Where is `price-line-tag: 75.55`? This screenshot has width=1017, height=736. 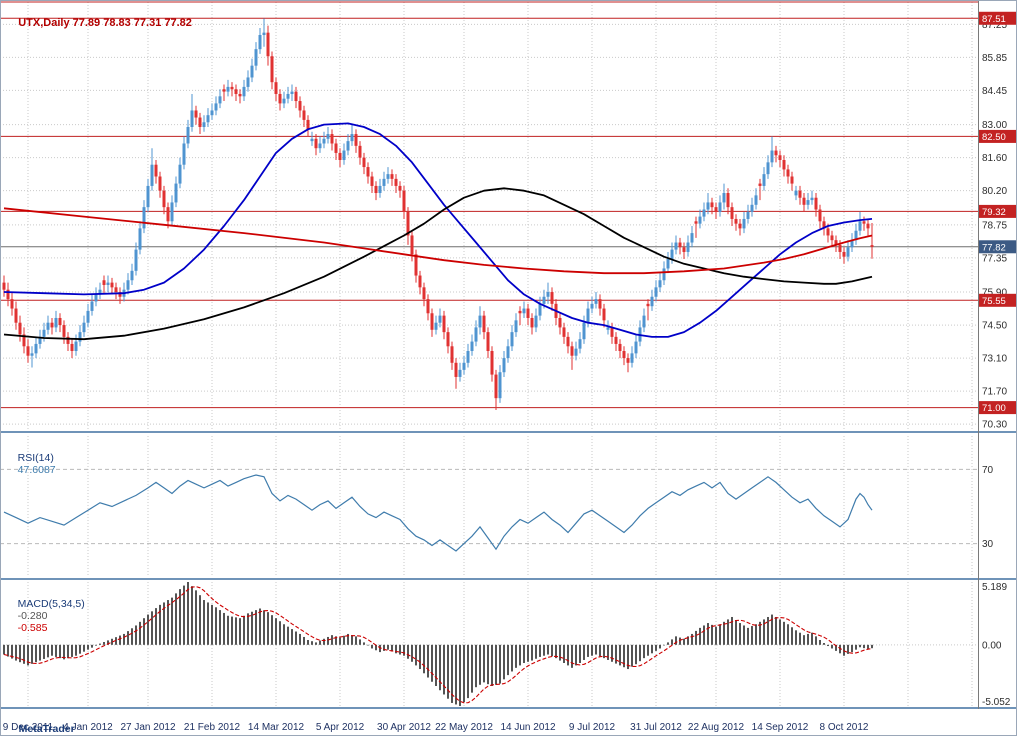 price-line-tag: 75.55 is located at coordinates (997, 300).